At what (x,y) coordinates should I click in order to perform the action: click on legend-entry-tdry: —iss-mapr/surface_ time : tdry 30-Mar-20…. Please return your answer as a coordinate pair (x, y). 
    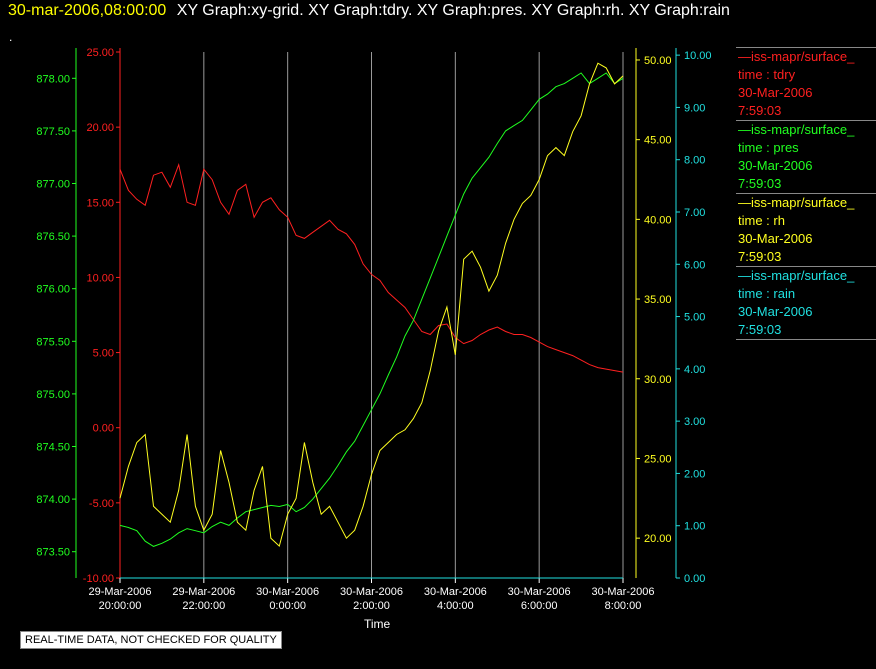
    Looking at the image, I should click on (806, 83).